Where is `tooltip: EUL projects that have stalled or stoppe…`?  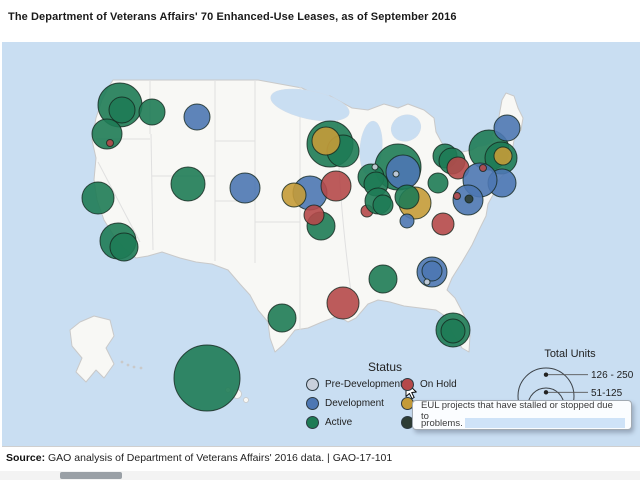 tooltip: EUL projects that have stalled or stoppe… is located at coordinates (522, 415).